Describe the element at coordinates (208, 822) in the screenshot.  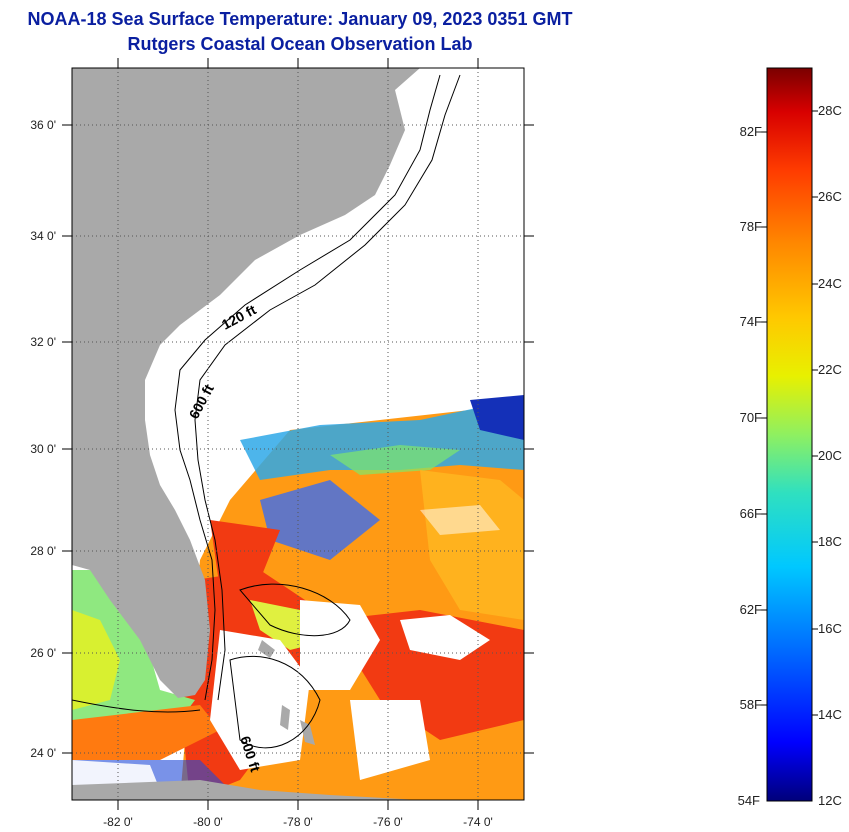
I see `lon-label-80: -80 0'` at that location.